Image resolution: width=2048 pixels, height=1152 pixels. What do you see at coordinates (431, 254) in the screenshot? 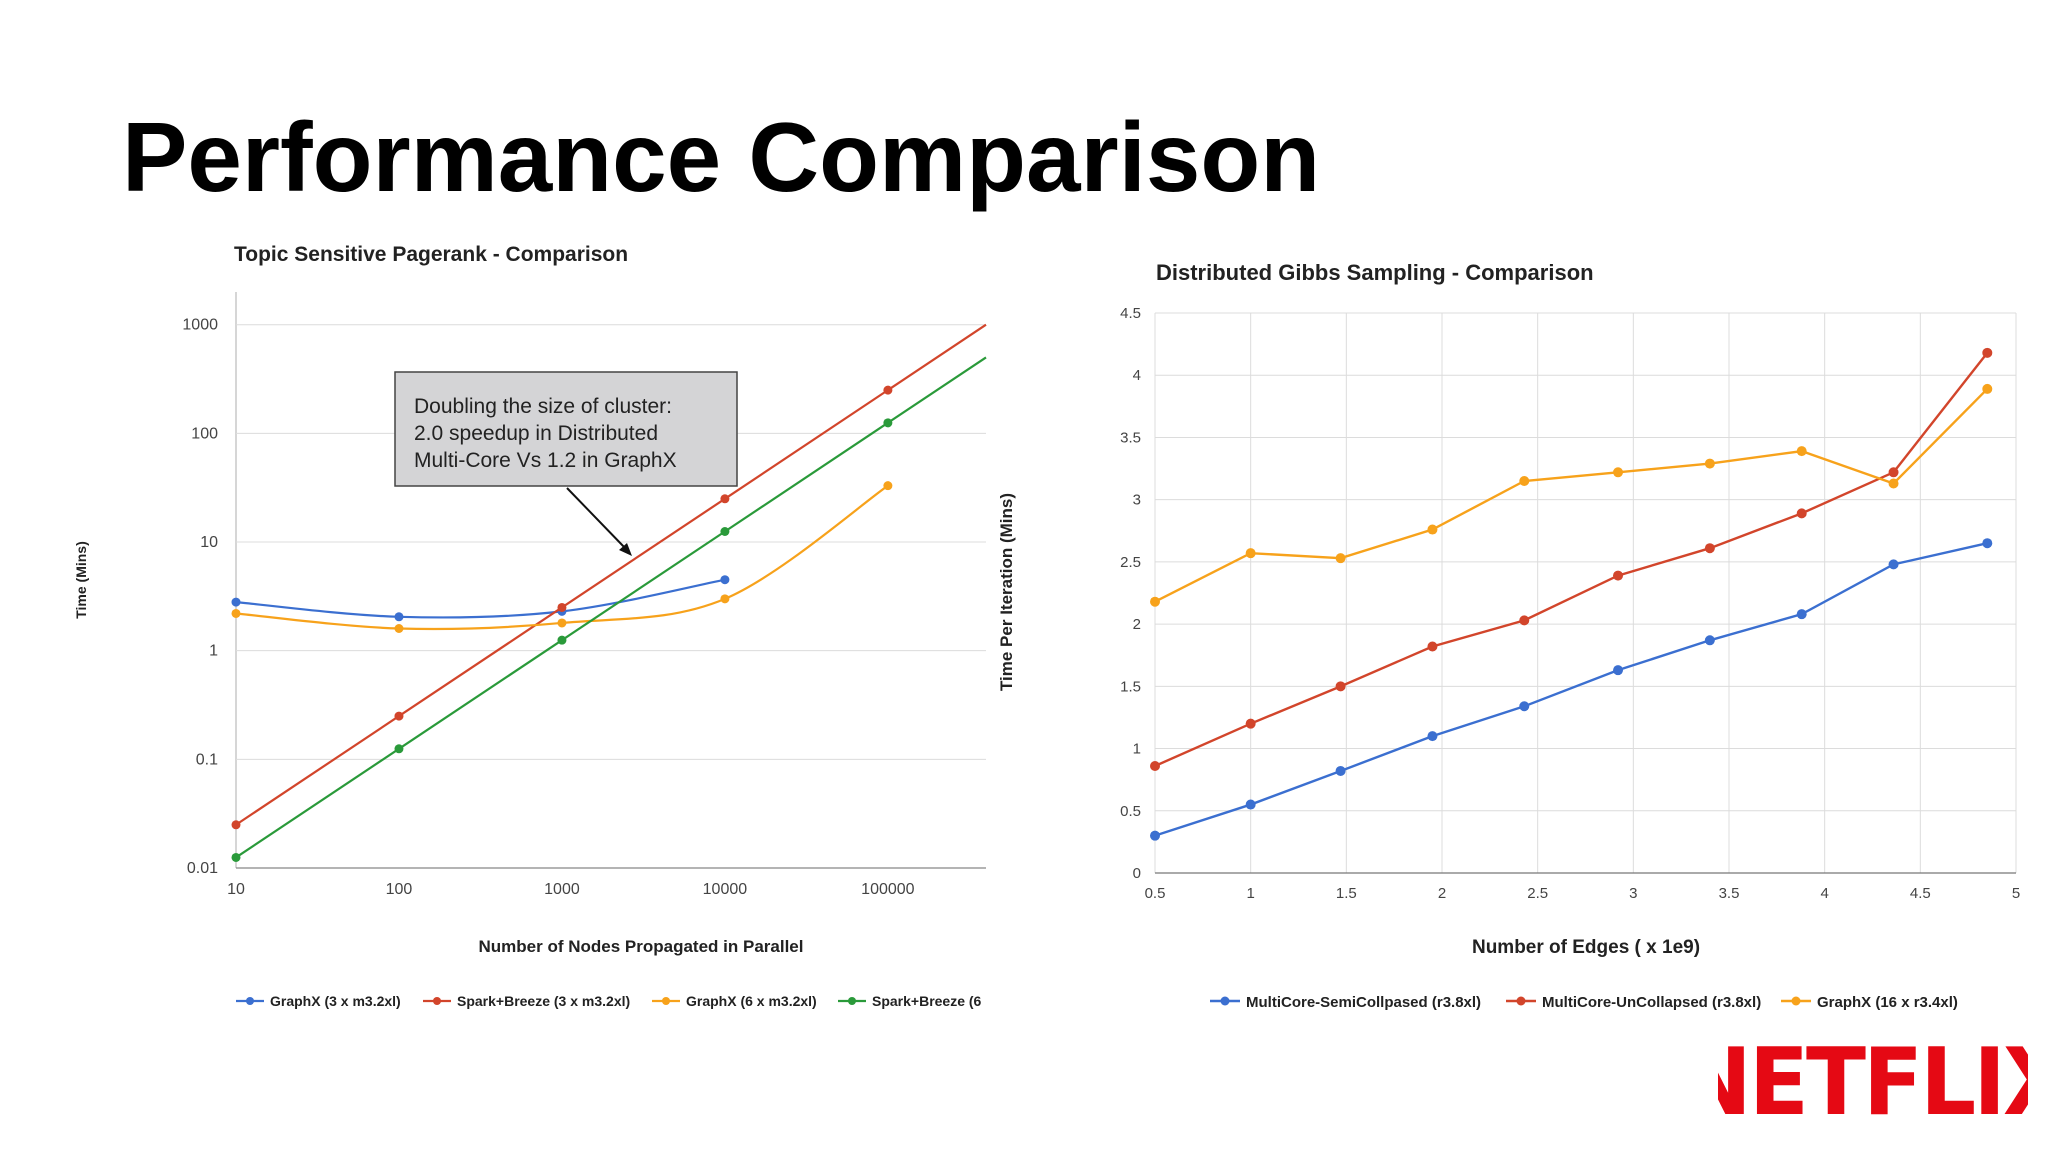
I see `chart-title: Topic Sensitive Pagerank - Comparison` at bounding box center [431, 254].